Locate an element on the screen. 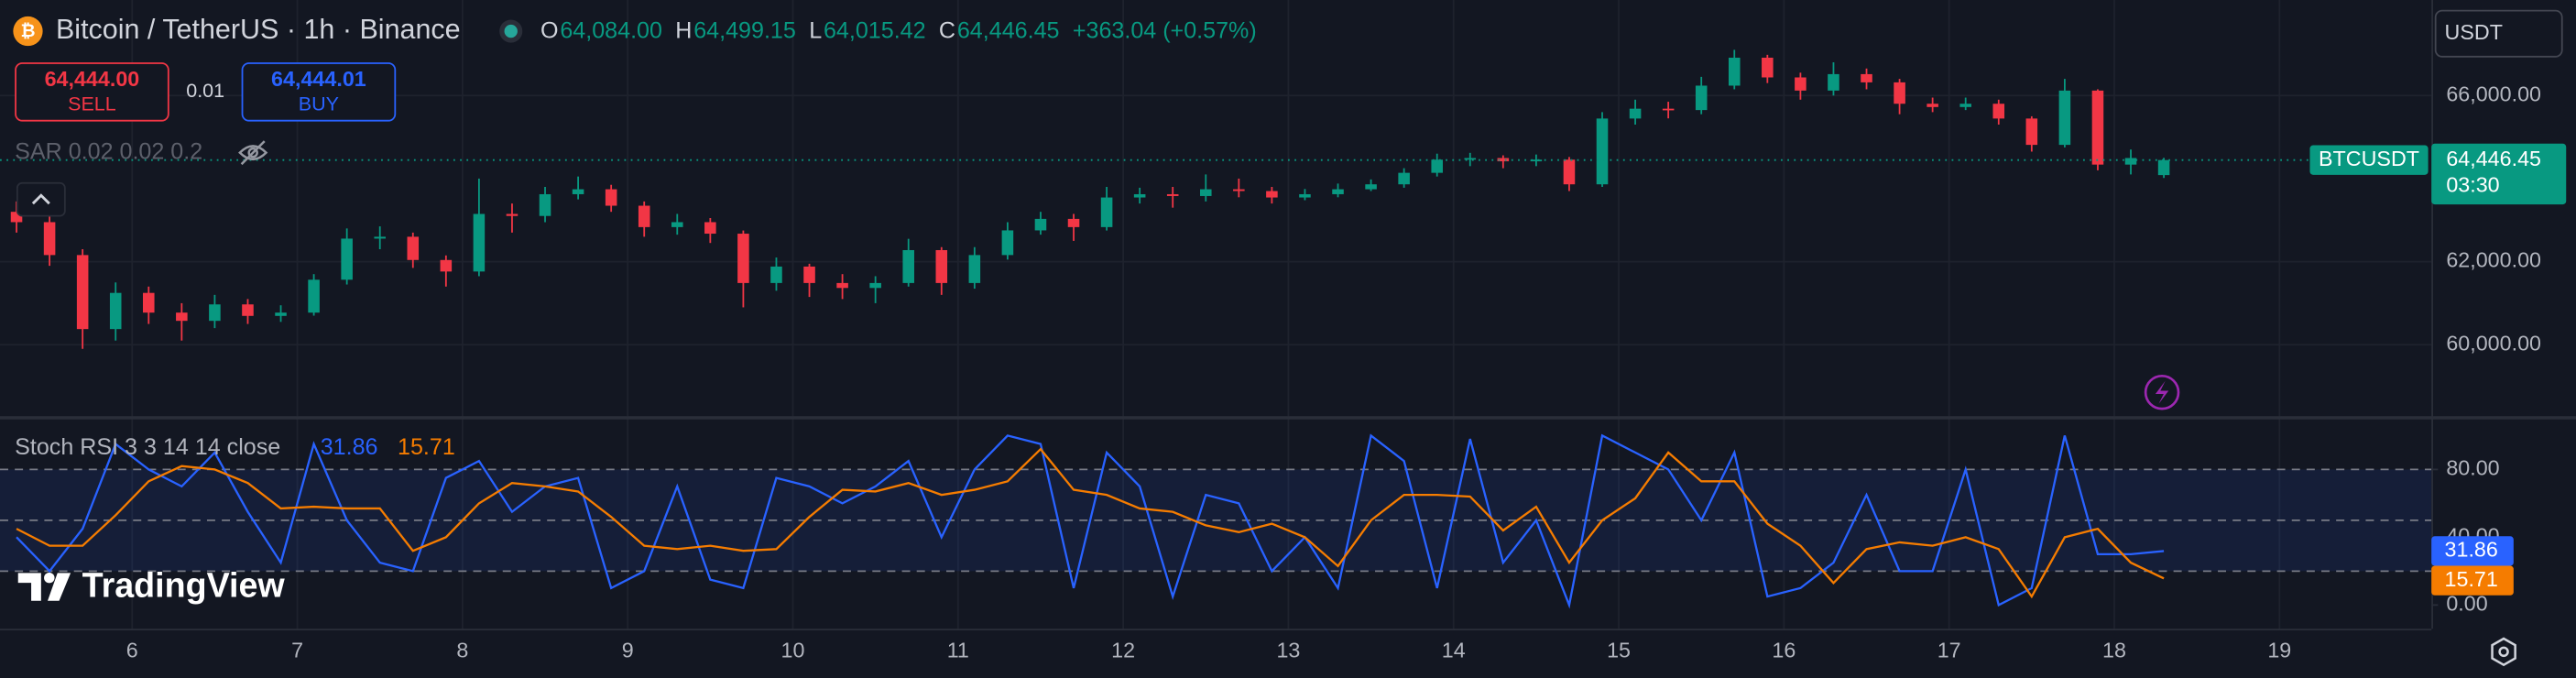  hide-icon is located at coordinates (253, 153).